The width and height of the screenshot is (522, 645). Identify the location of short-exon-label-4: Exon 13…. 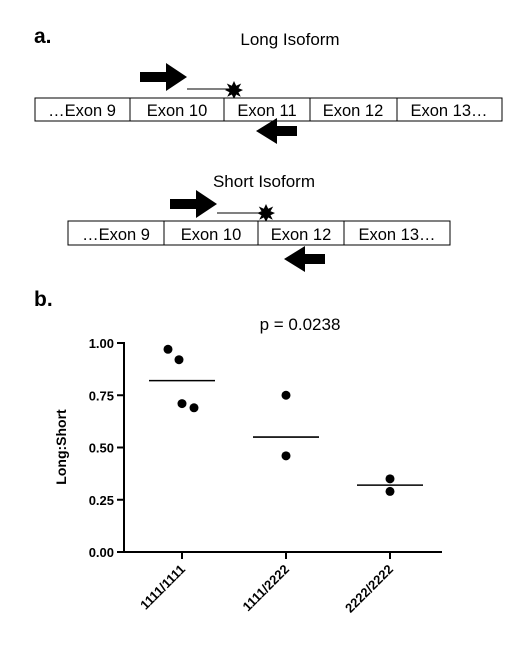
(396, 235).